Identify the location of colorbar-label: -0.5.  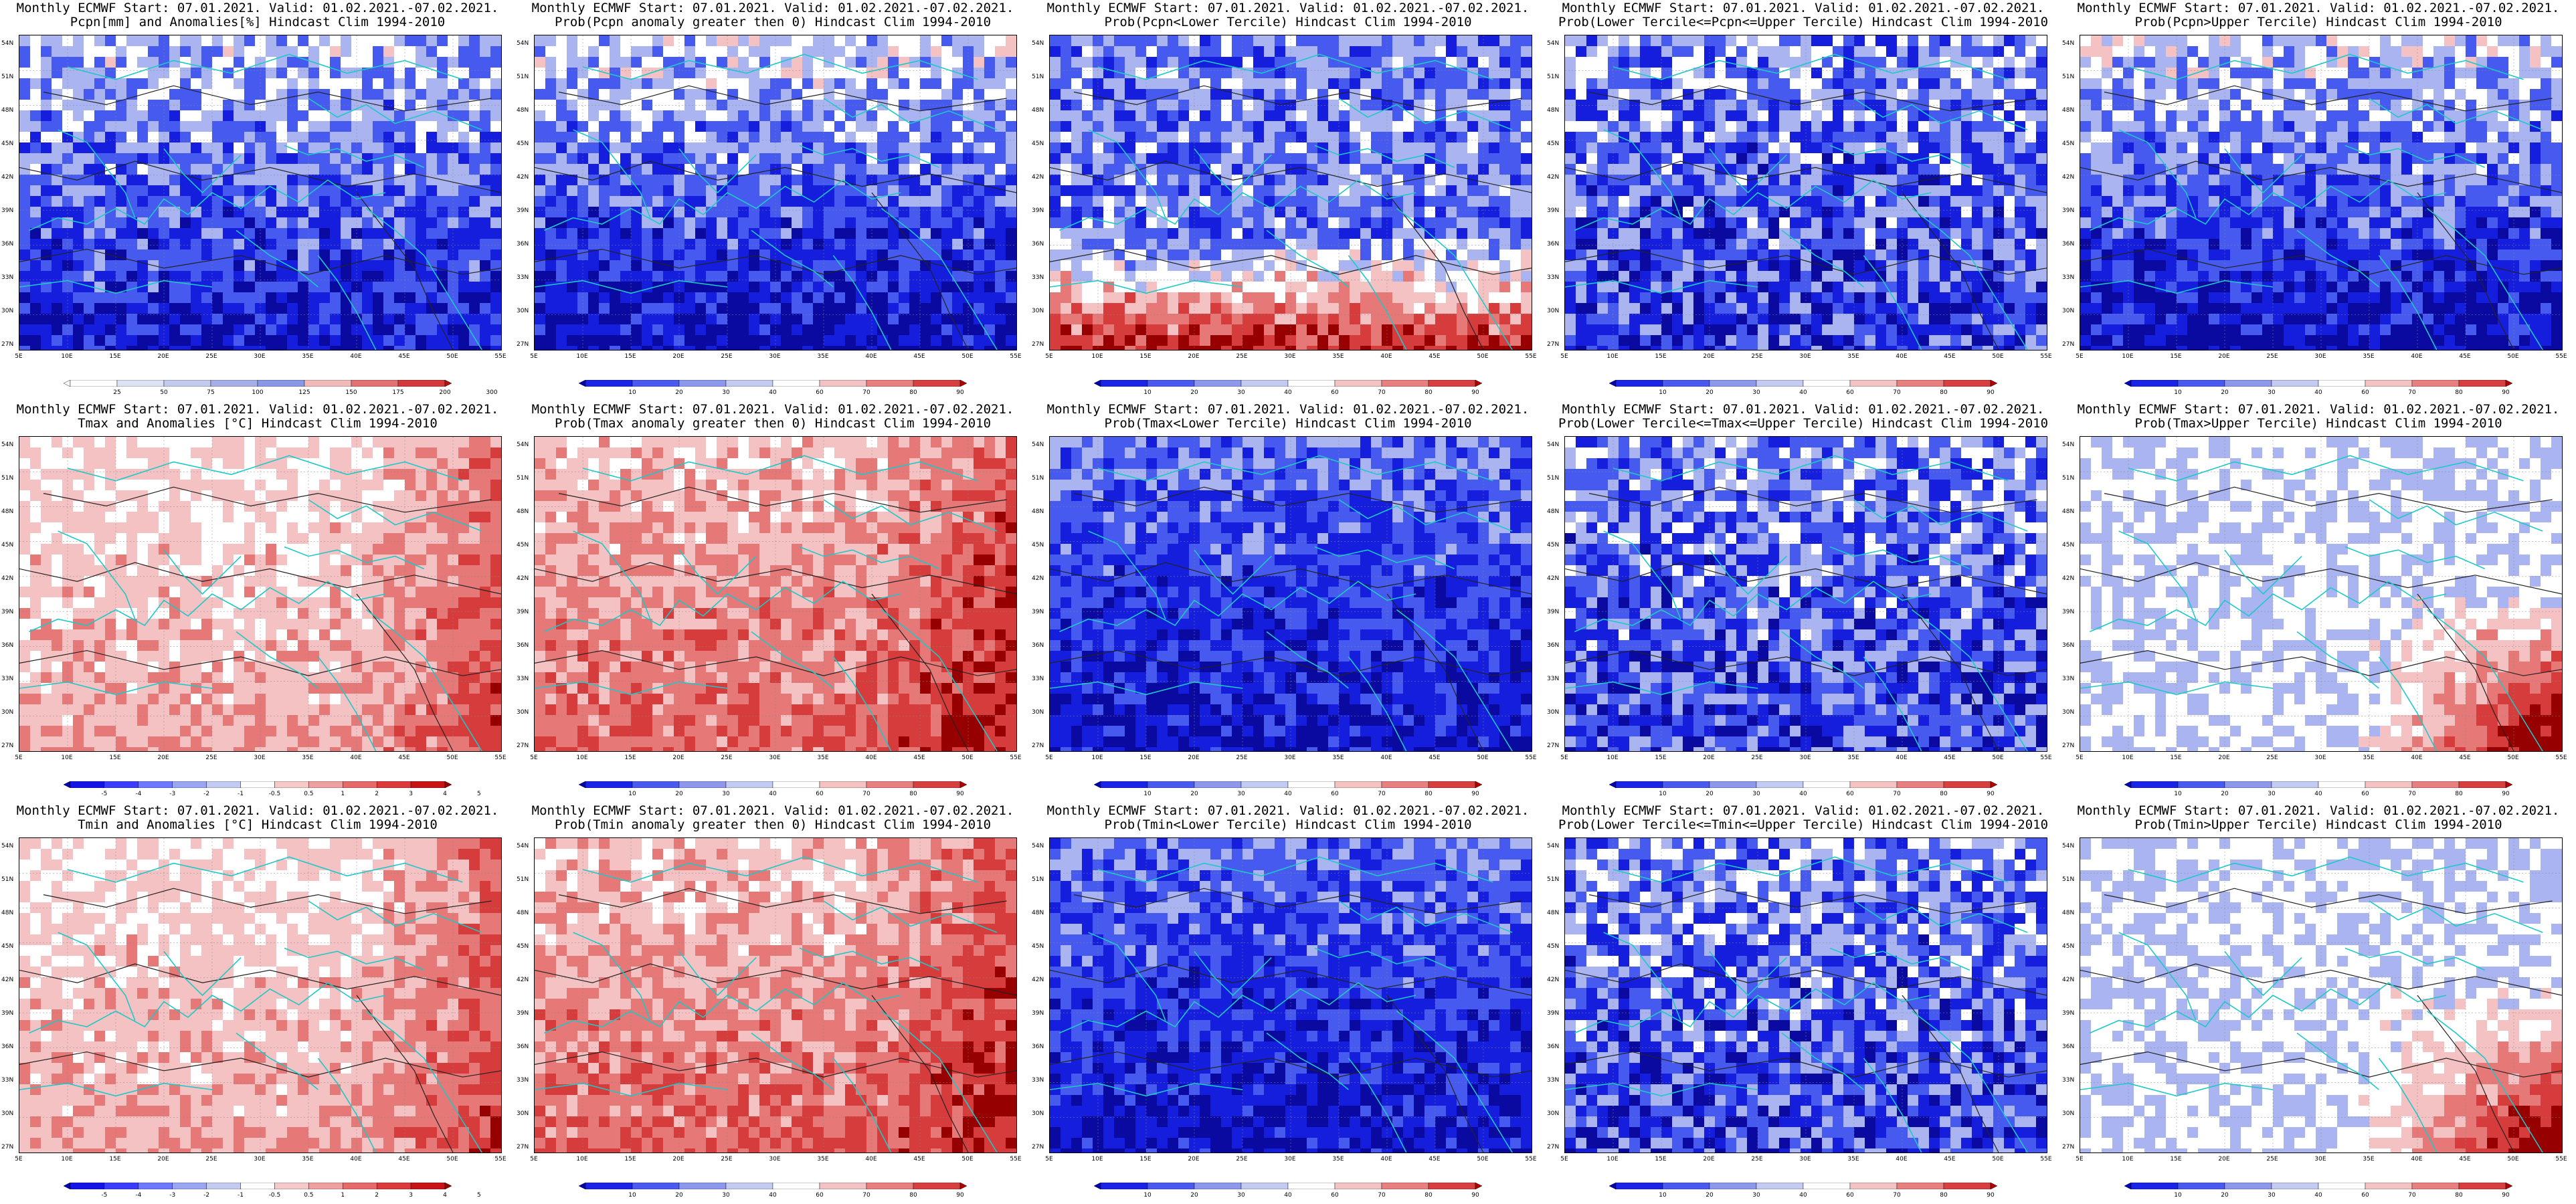
(275, 794).